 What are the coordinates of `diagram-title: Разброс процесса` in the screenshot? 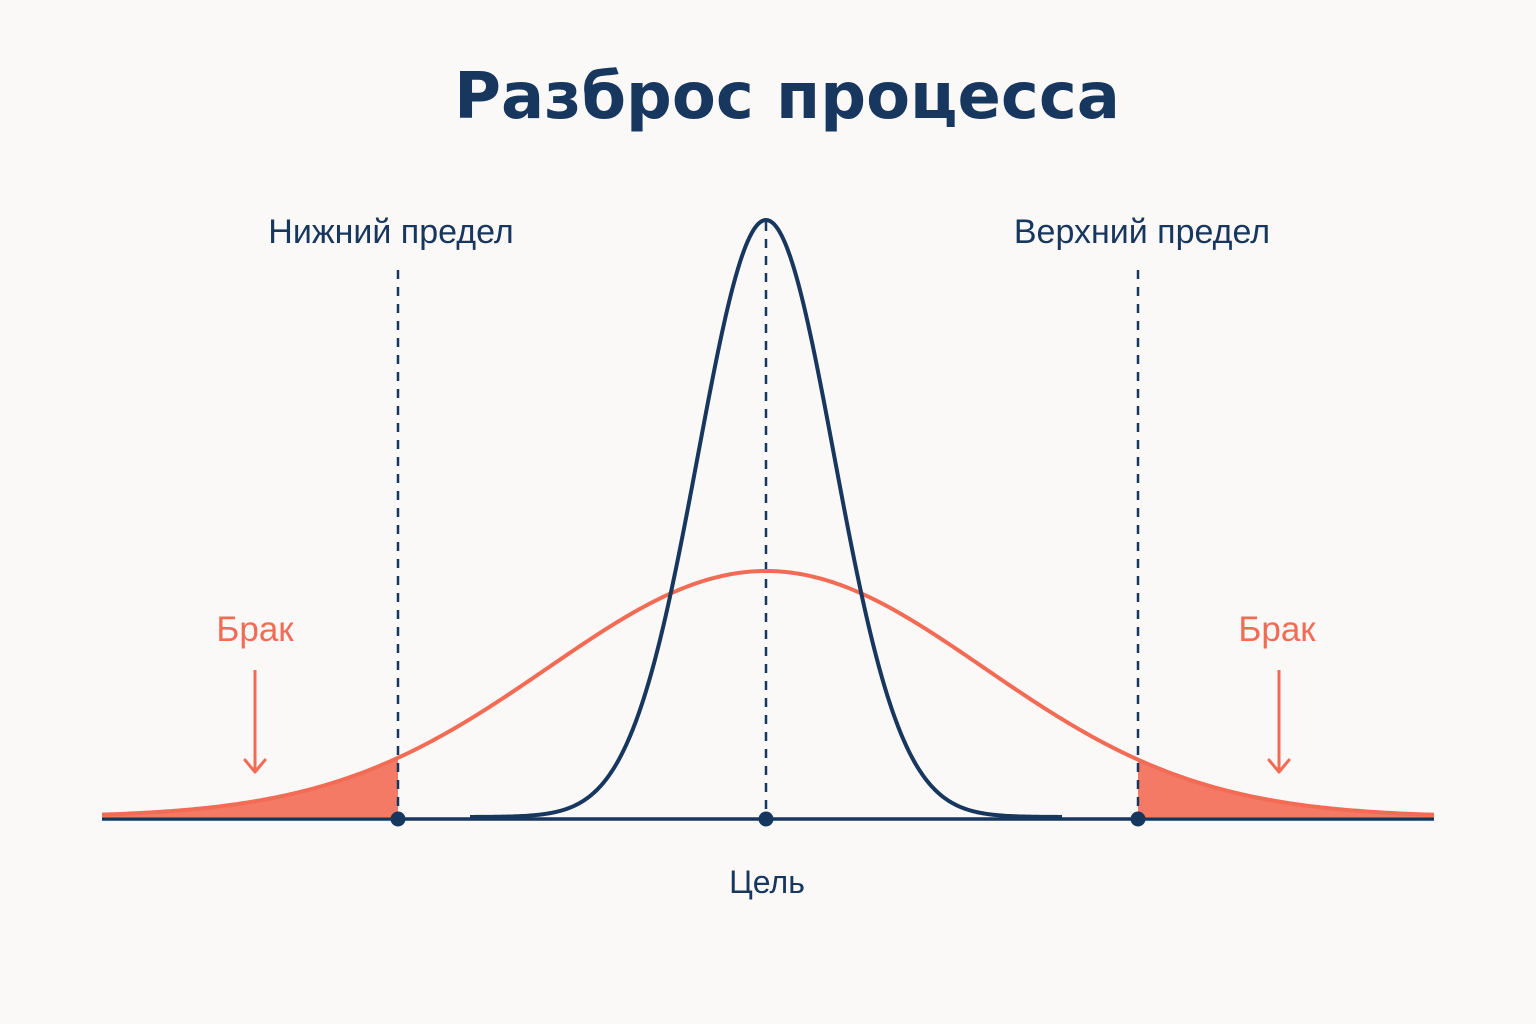 It's located at (787, 97).